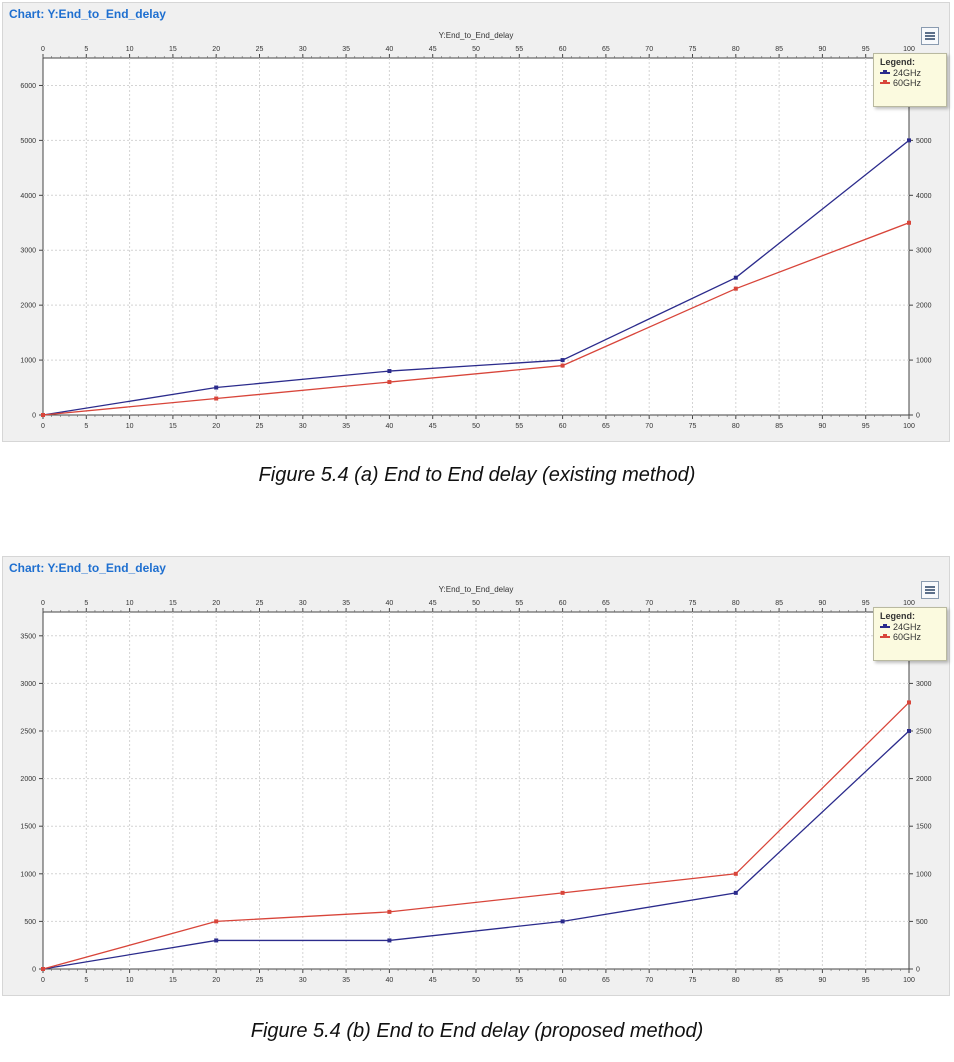 The image size is (954, 1062). I want to click on x-tick-label-top: 80, so click(736, 603).